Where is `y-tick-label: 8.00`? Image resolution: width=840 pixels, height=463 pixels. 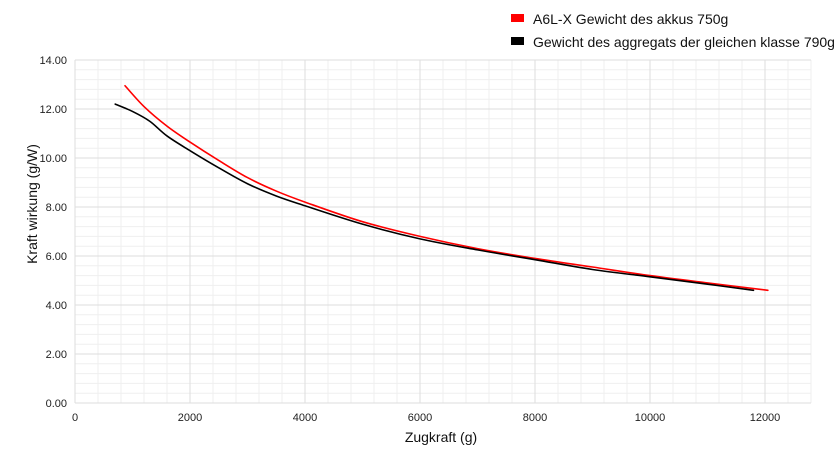
y-tick-label: 8.00 is located at coordinates (56, 208).